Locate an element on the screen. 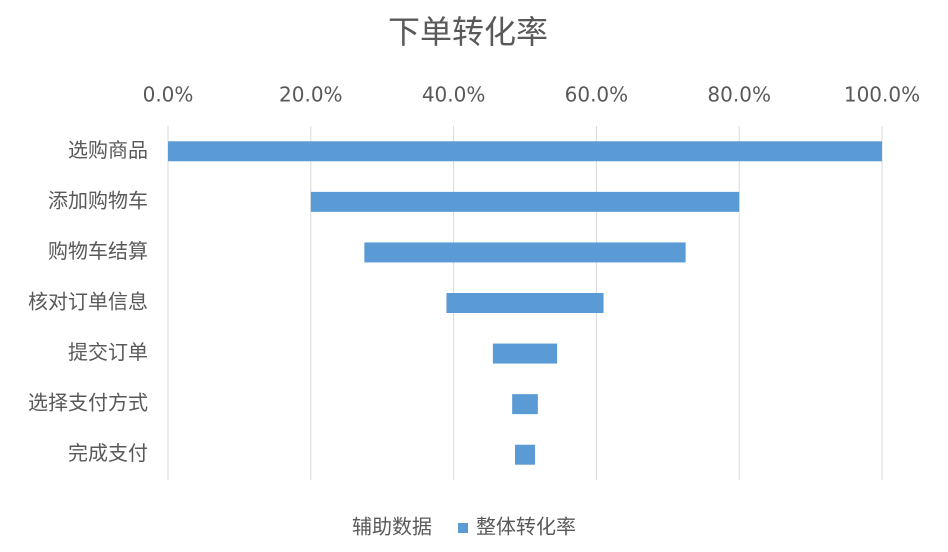  legend-label: 整体转化率 is located at coordinates (526, 527).